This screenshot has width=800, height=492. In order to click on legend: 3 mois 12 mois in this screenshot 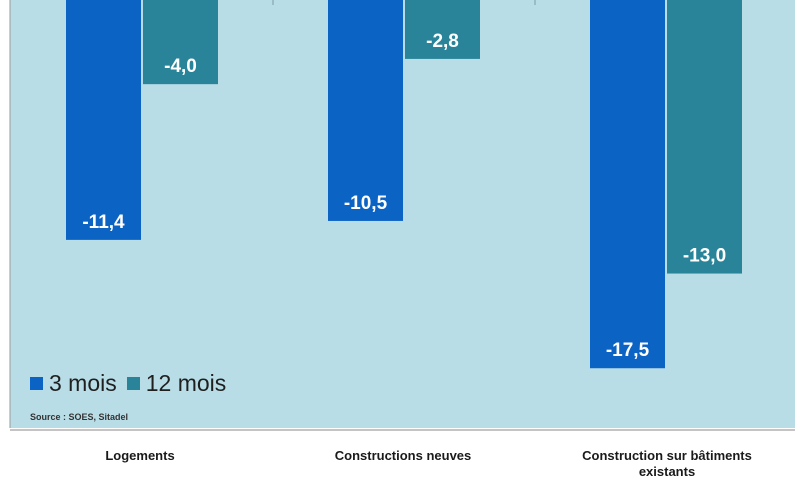, I will do `click(128, 383)`.